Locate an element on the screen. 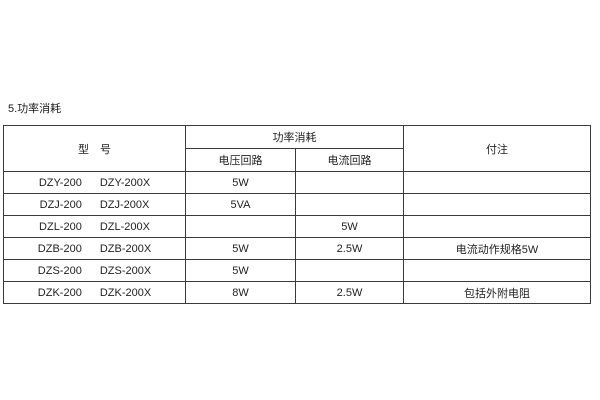 The height and width of the screenshot is (400, 600). model-cell: DZK-200 DZK-200X is located at coordinates (94, 292).